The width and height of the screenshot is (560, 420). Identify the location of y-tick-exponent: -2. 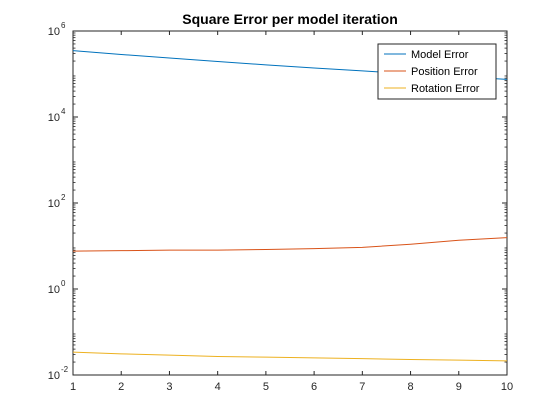
(65, 369).